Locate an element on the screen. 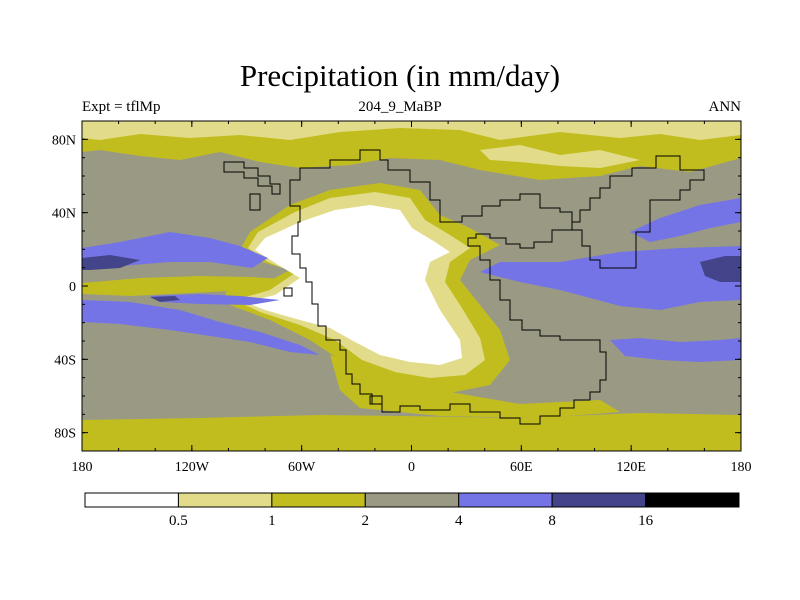  land-outline-east-coast is located at coordinates (638, 212).